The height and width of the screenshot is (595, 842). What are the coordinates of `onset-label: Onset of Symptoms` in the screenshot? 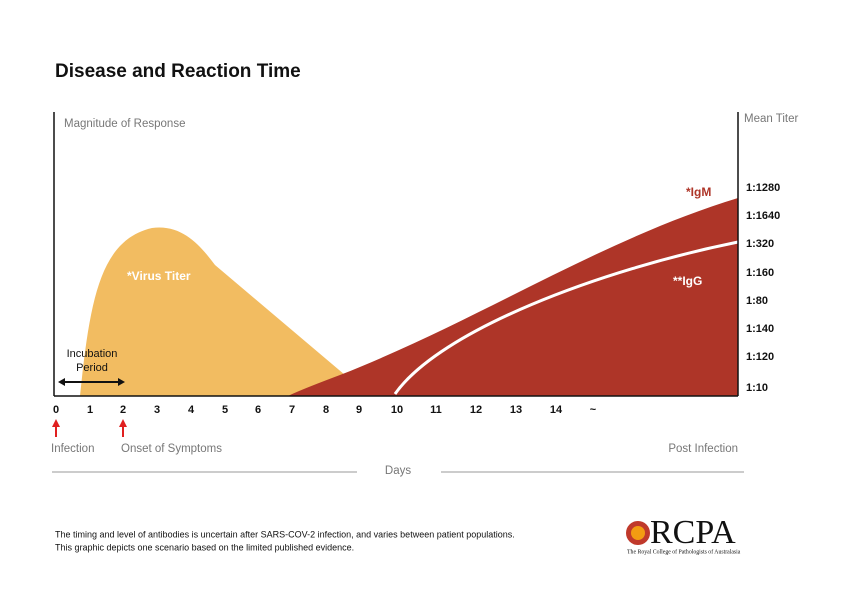 It's located at (171, 449).